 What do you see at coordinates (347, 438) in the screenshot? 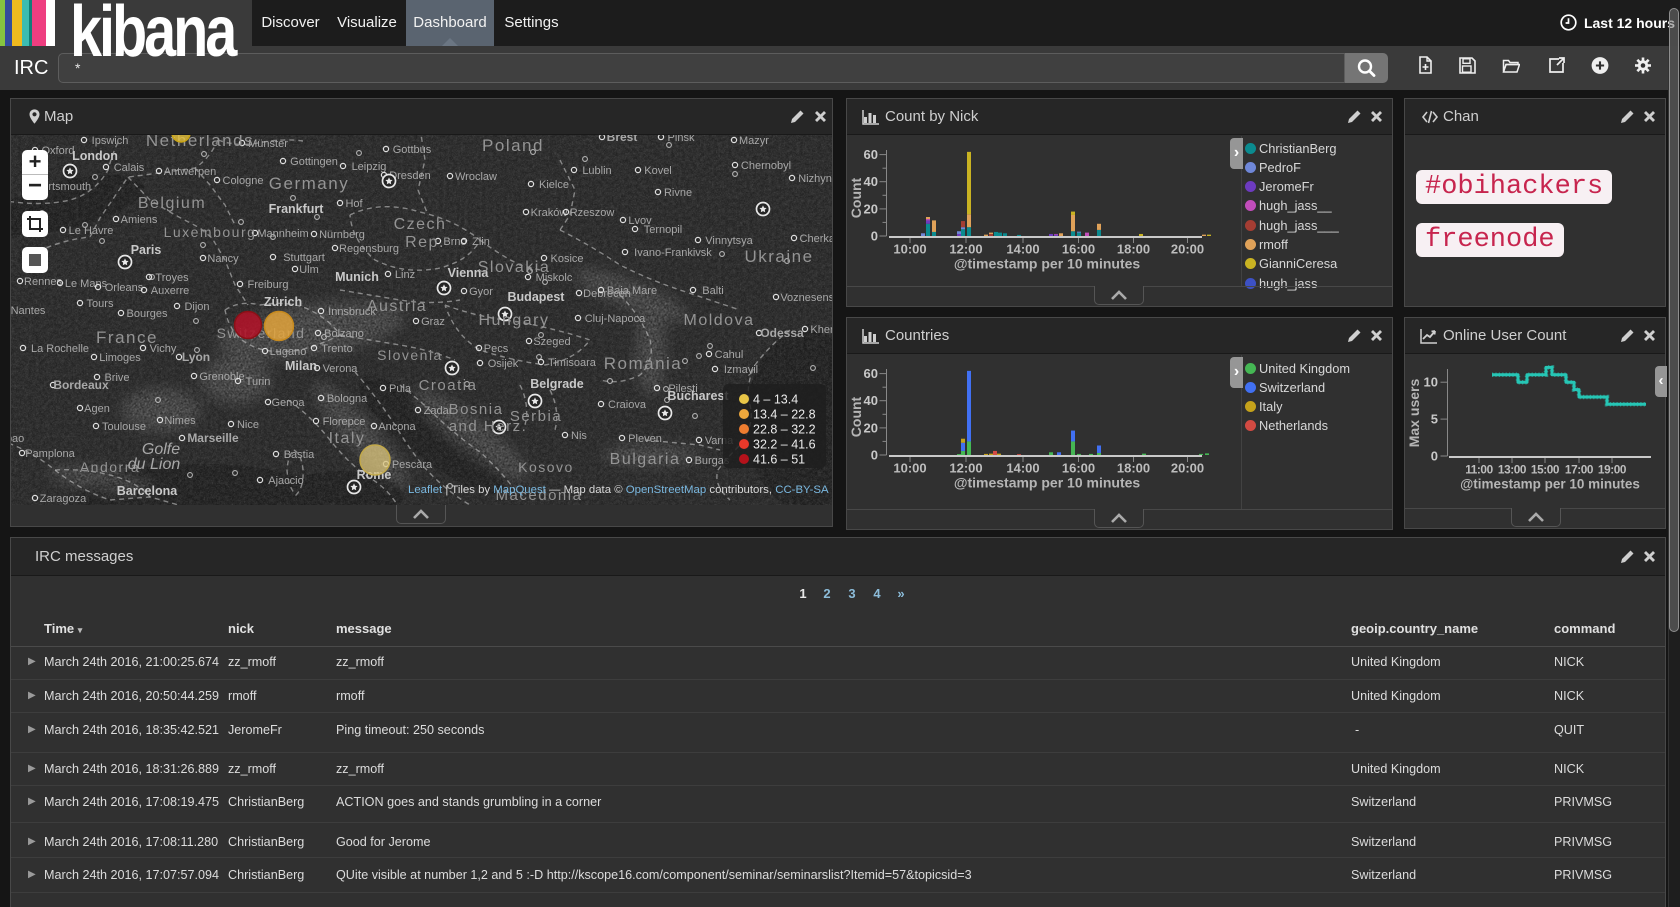
I see `svg-text: Italy` at bounding box center [347, 438].